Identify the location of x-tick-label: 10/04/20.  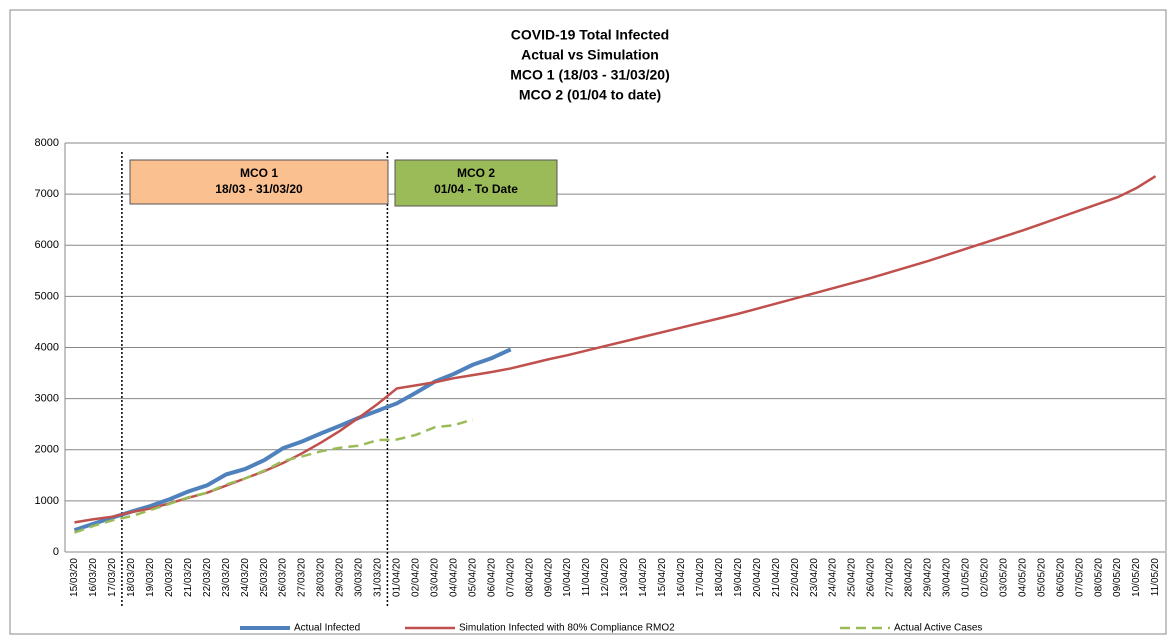
(567, 577).